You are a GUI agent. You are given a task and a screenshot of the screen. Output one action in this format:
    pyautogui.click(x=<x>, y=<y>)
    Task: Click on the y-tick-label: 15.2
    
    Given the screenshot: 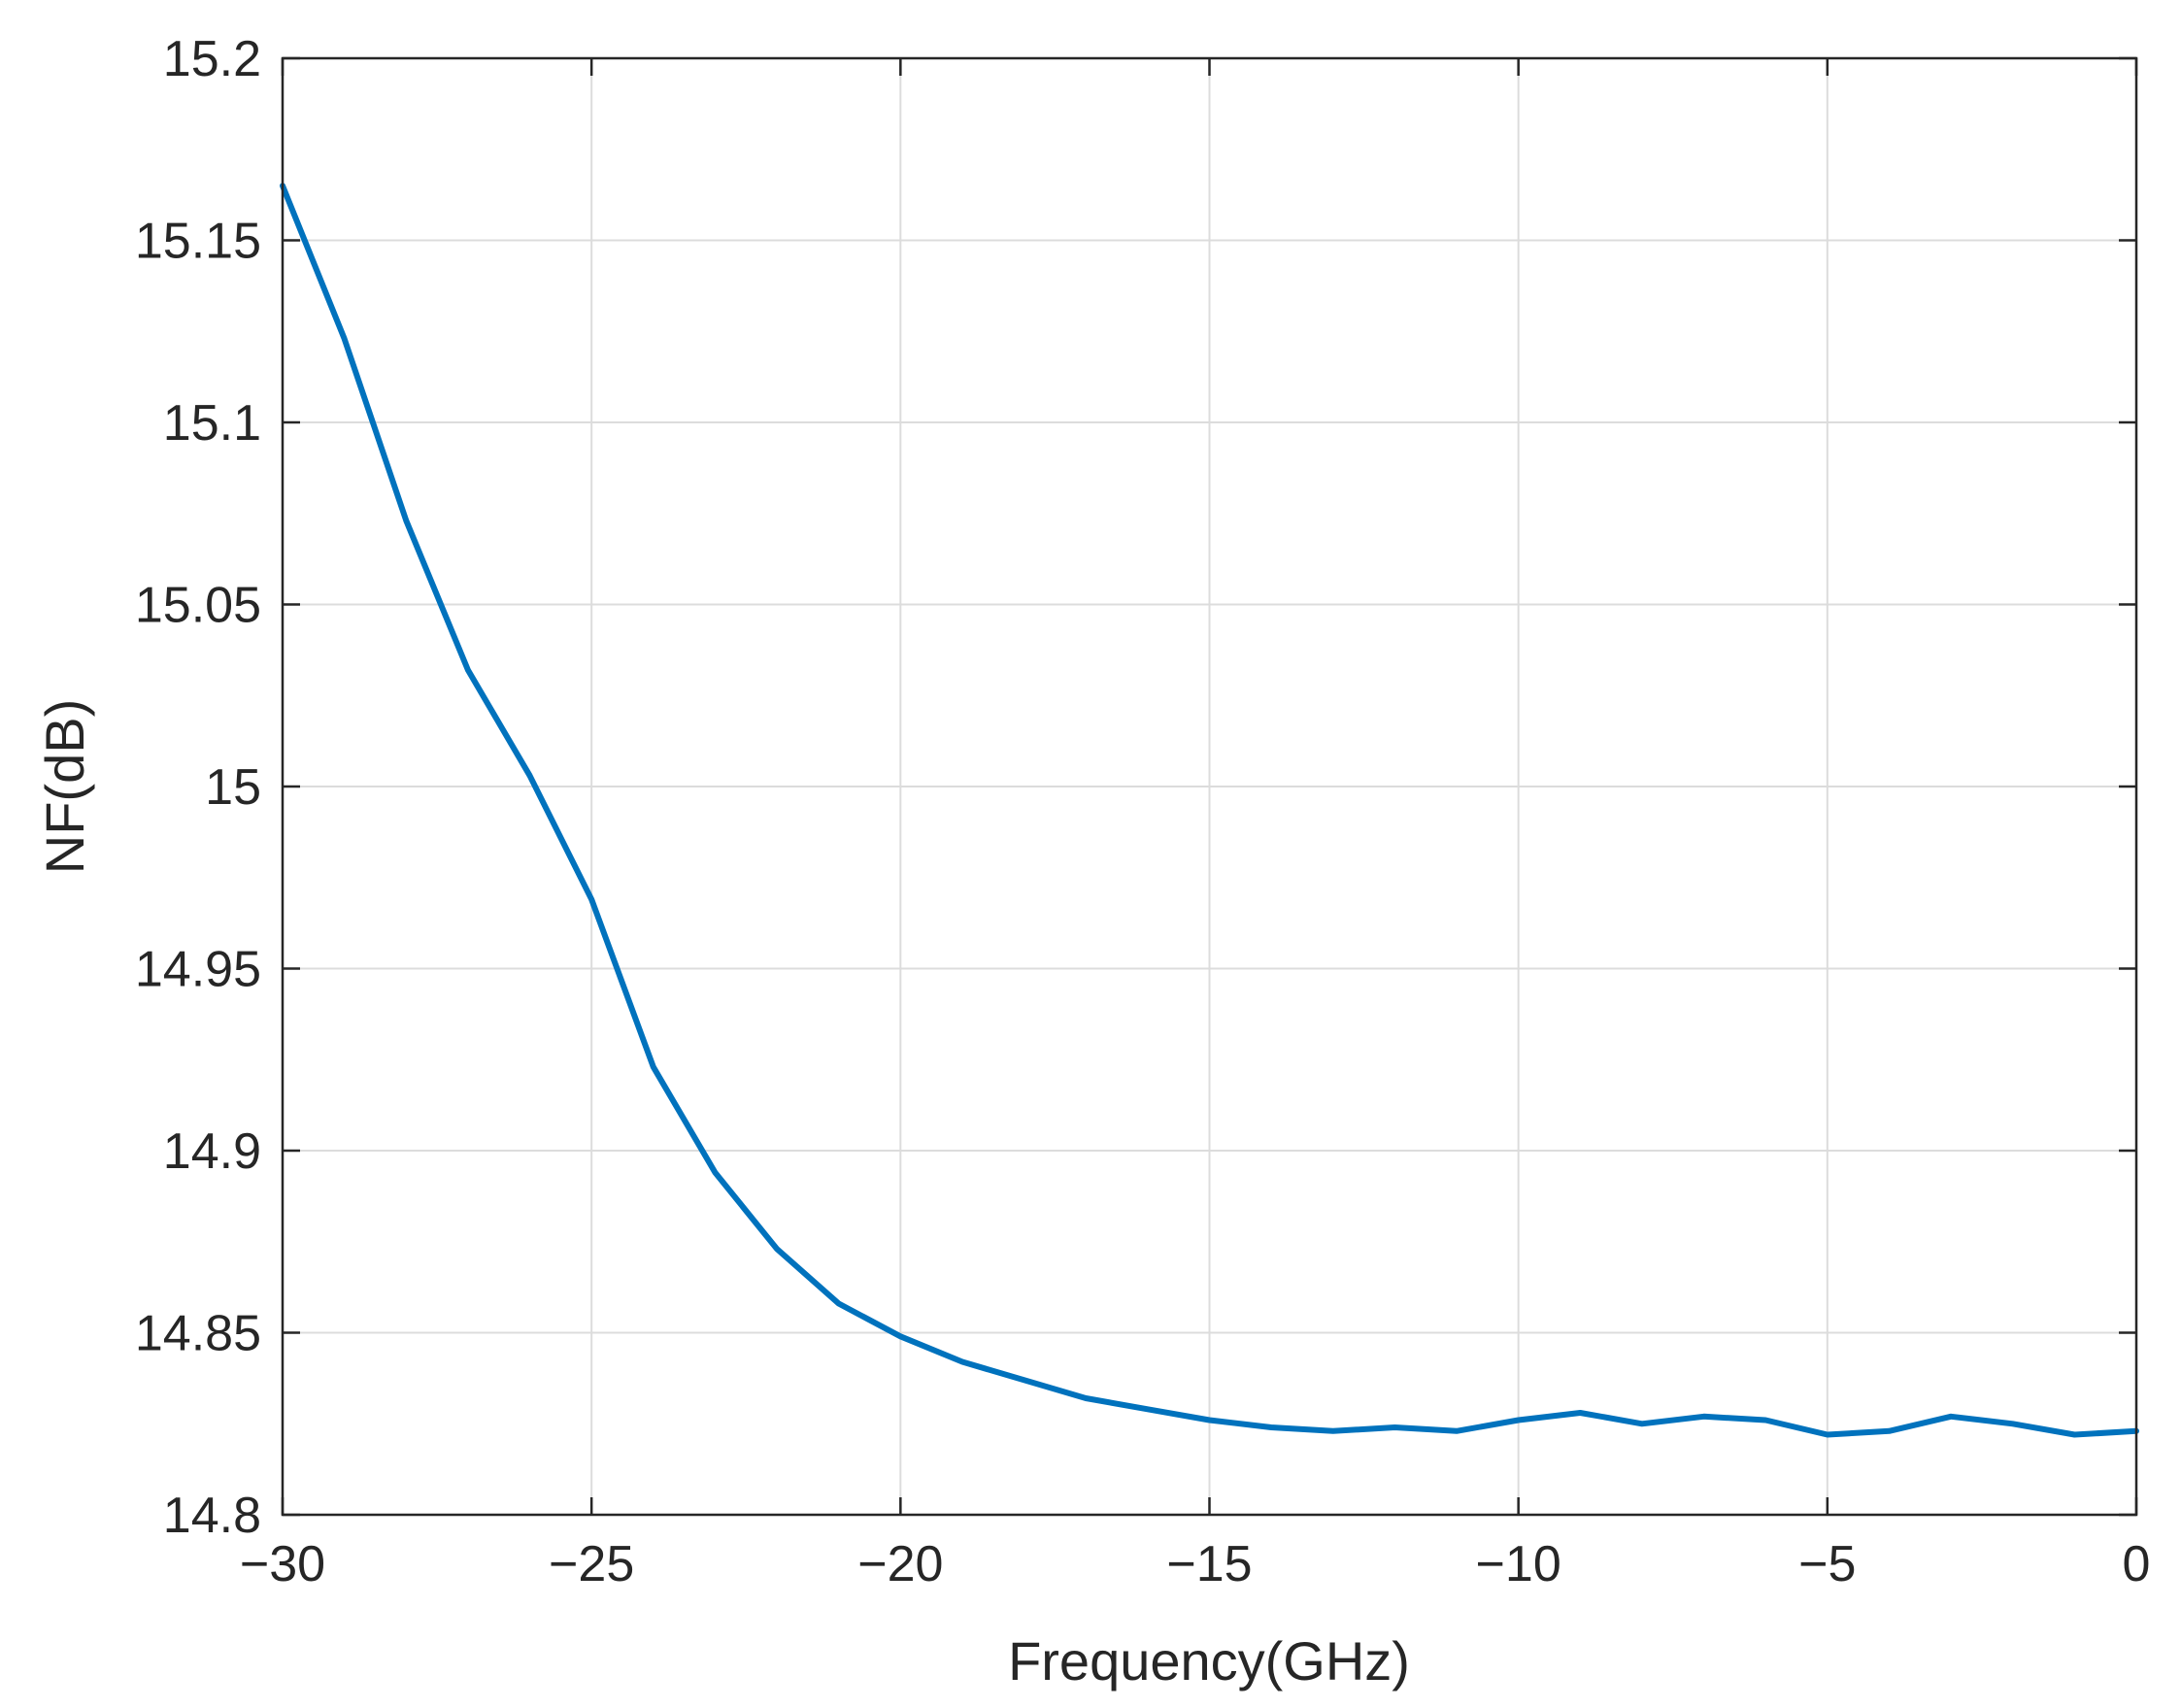 What is the action you would take?
    pyautogui.click(x=212, y=59)
    